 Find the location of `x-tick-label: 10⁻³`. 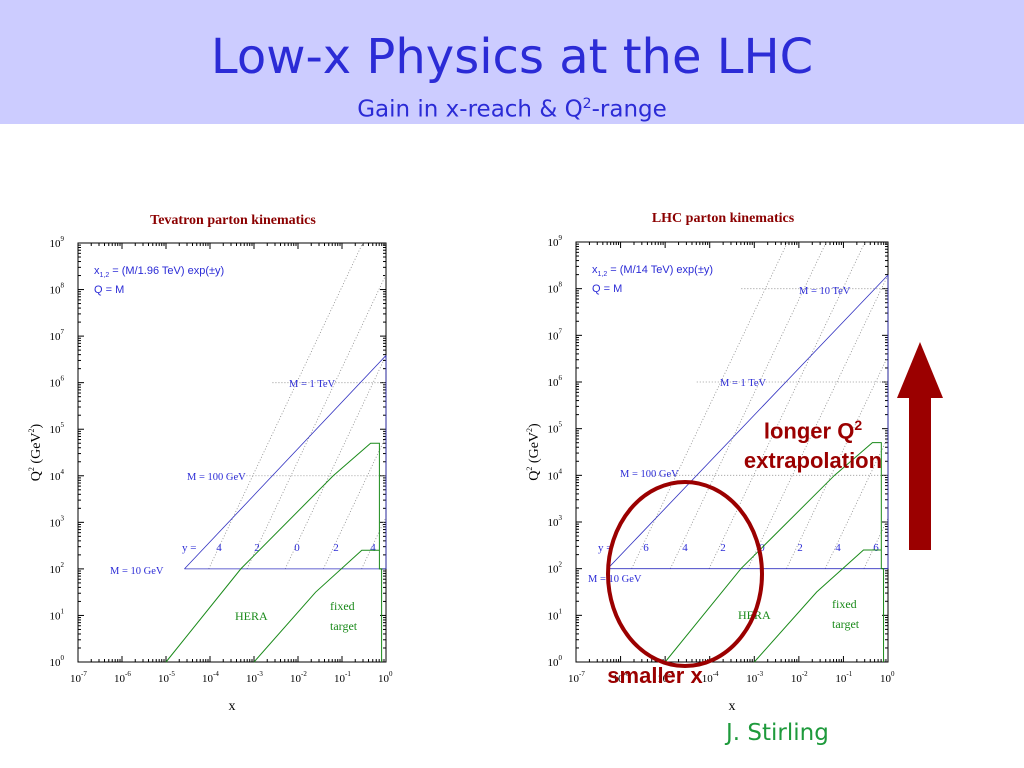

x-tick-label: 10⁻³ is located at coordinates (754, 677).